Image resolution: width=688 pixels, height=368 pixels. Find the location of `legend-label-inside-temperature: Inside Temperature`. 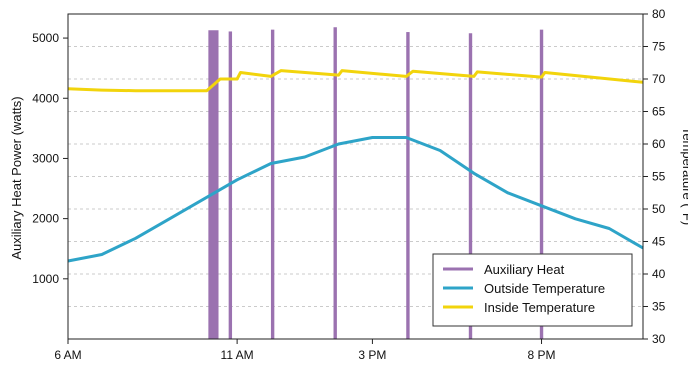

legend-label-inside-temperature: Inside Temperature is located at coordinates (539, 307).